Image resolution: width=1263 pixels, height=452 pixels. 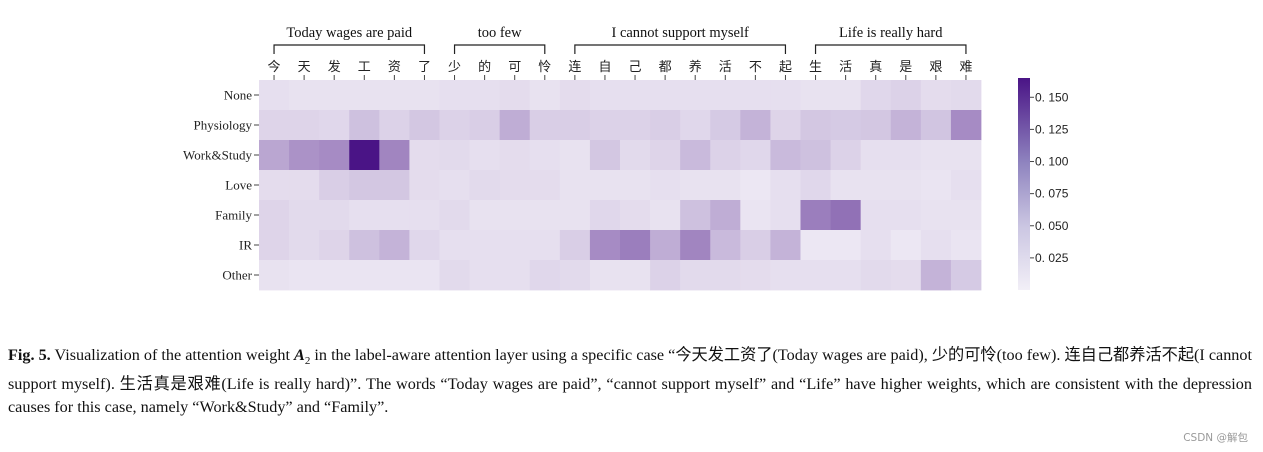 I want to click on x-token-label-6: 少, so click(x=454, y=67).